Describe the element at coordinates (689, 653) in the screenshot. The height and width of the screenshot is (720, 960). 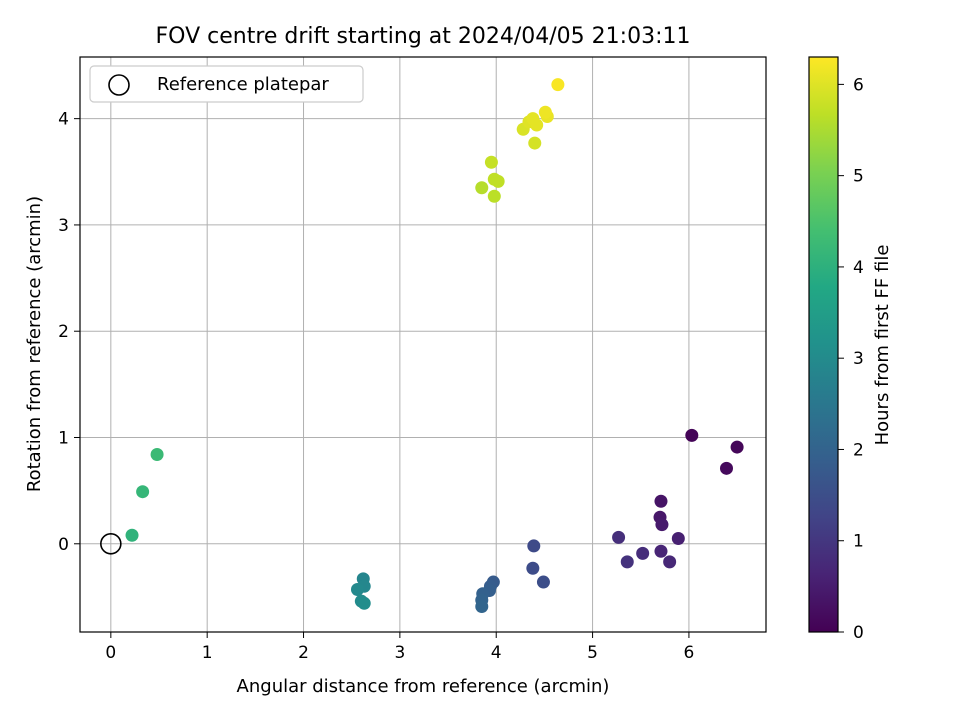
I see `x-tick-label: 6` at that location.